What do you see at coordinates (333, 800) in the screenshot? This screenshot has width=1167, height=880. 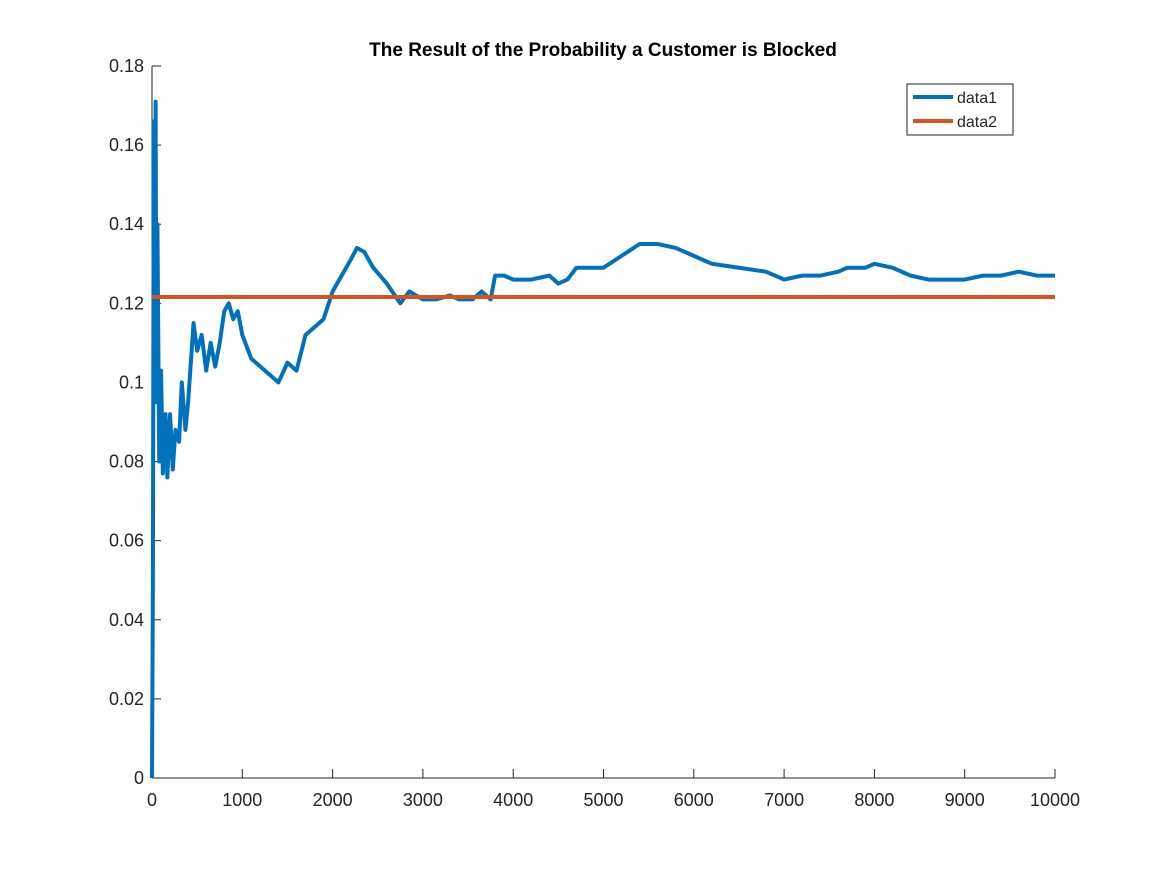 I see `x-tick-label: 2000` at bounding box center [333, 800].